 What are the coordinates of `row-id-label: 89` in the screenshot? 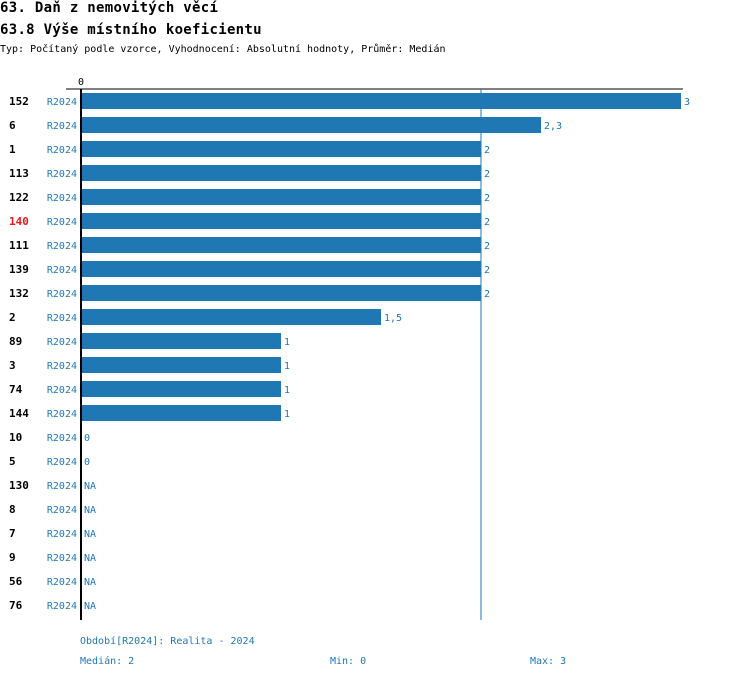 It's located at (15, 341).